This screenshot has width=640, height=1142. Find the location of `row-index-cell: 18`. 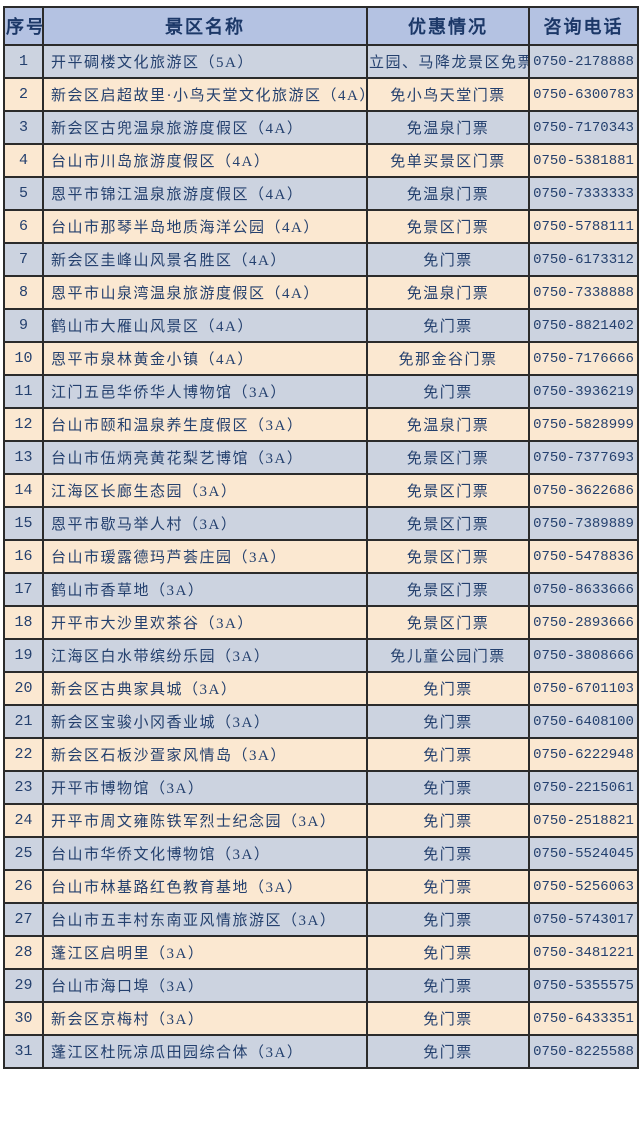

row-index-cell: 18 is located at coordinates (23, 622).